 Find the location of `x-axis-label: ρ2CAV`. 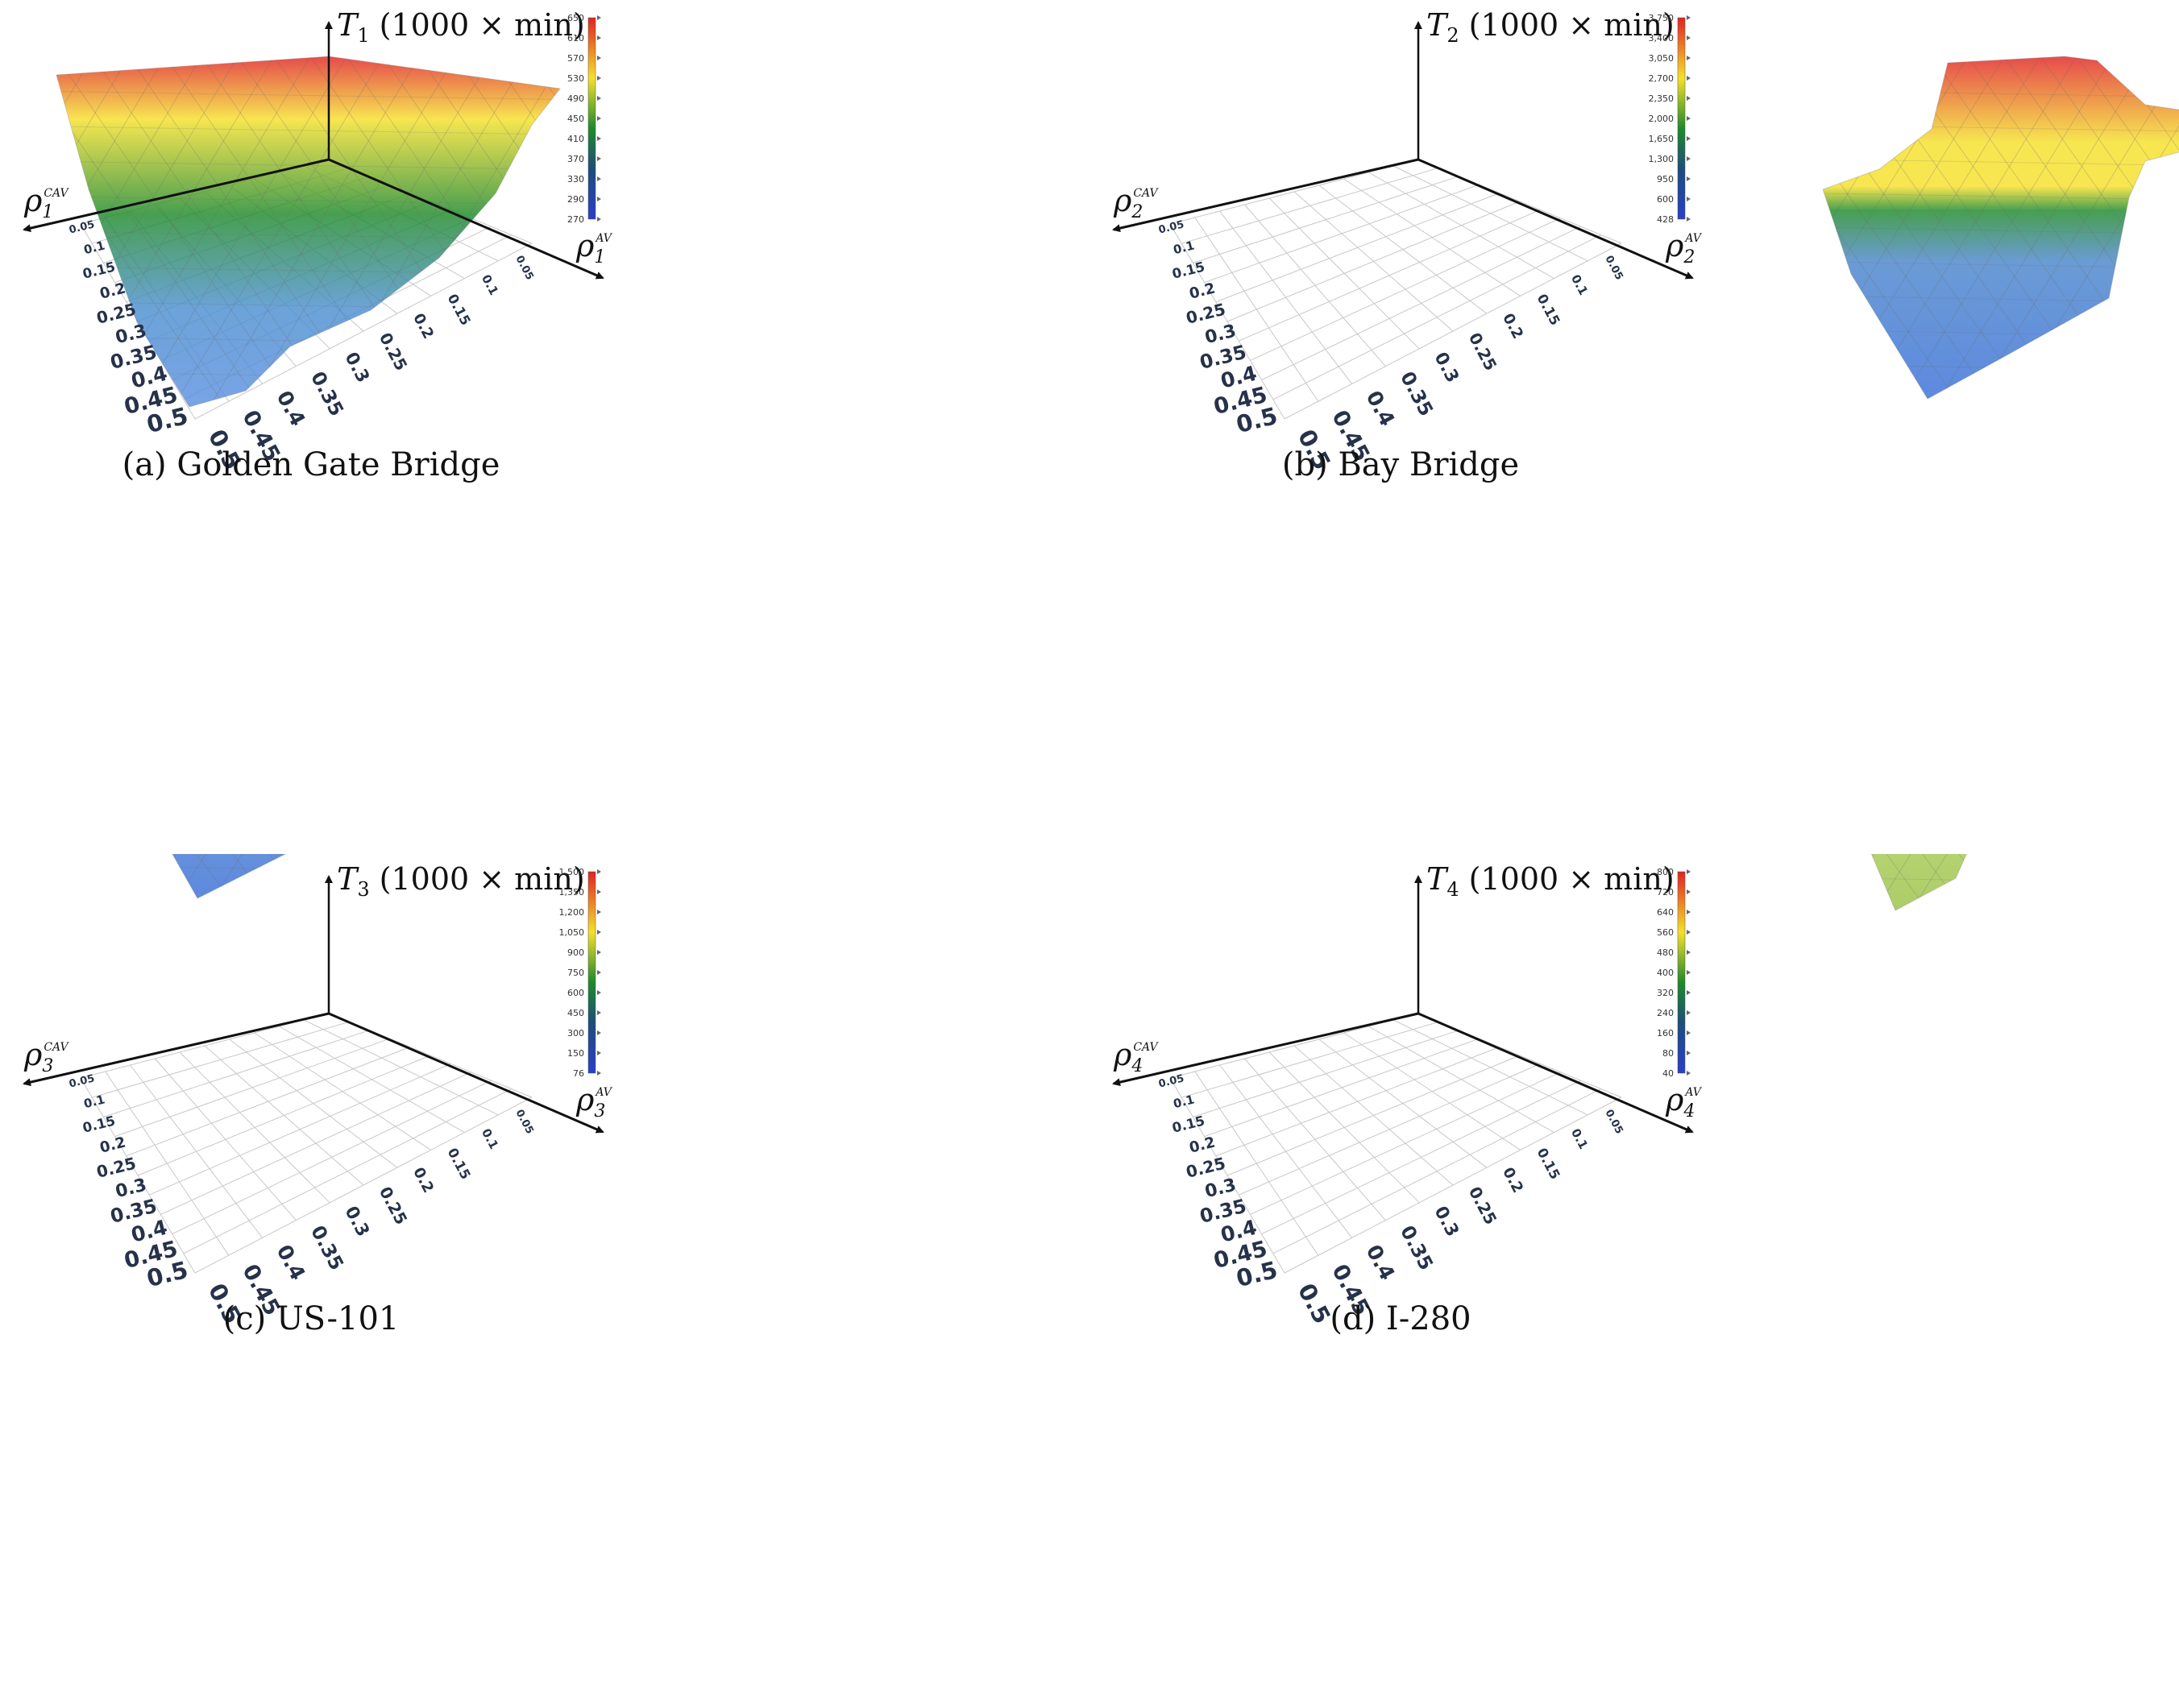

x-axis-label: ρ2CAV is located at coordinates (1136, 203).